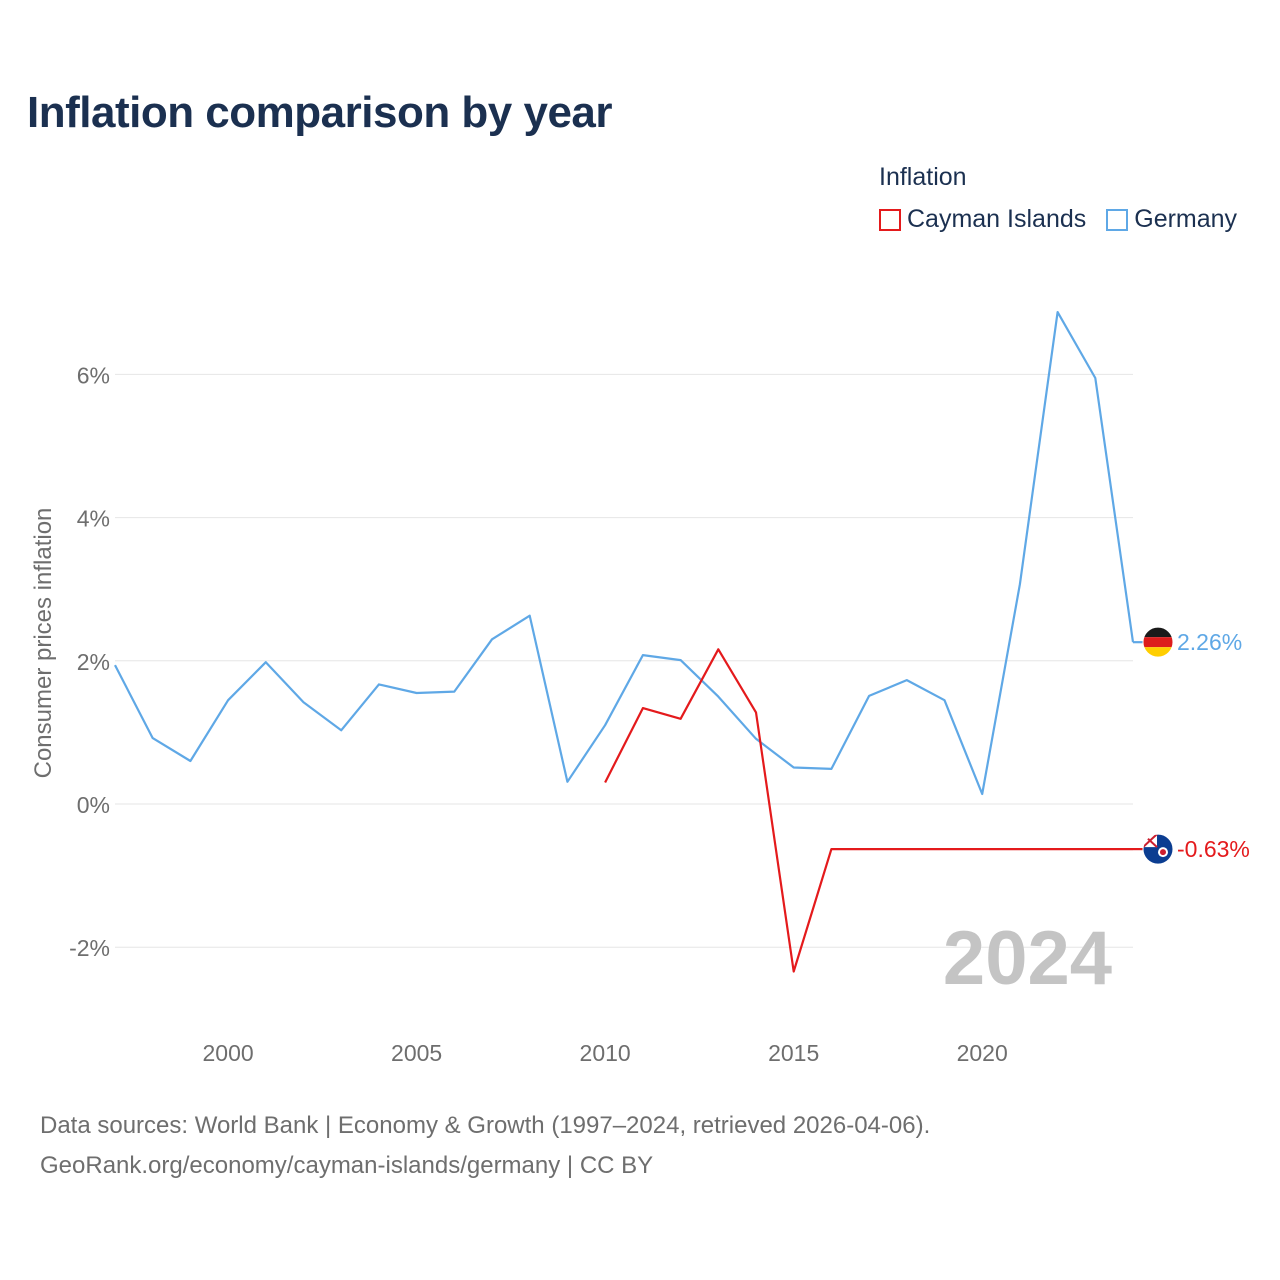 The width and height of the screenshot is (1280, 1280). I want to click on chart-title: Inflation comparison by year, so click(320, 112).